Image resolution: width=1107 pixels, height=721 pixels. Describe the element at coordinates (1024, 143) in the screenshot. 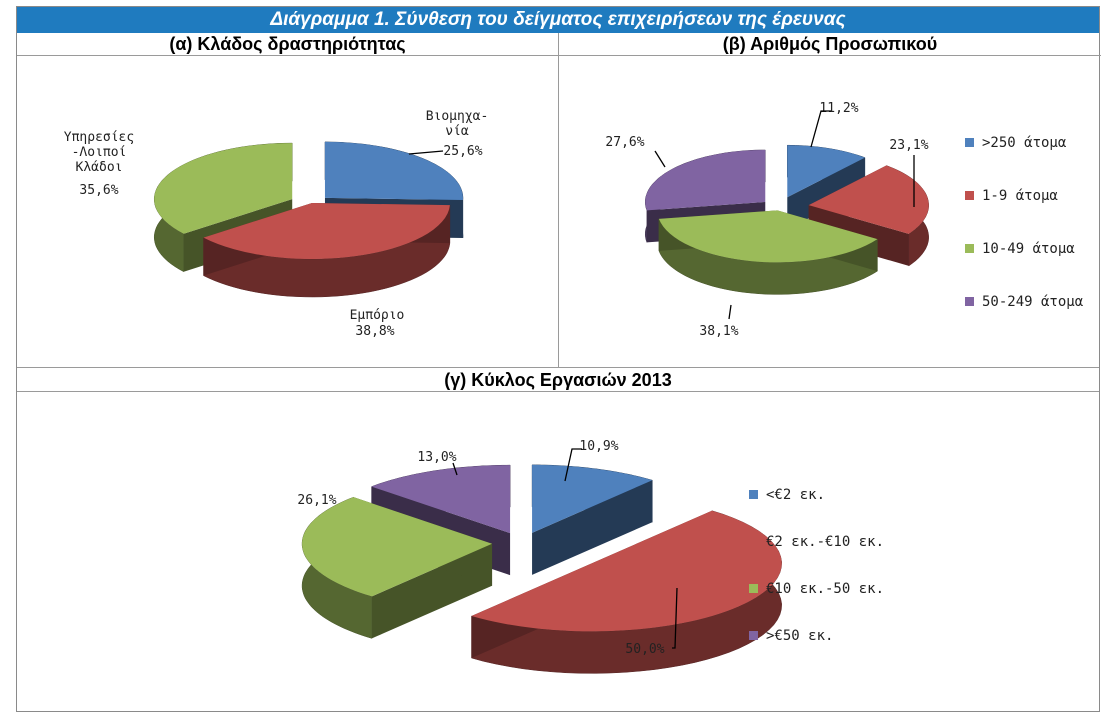

I see `chart-b-legend-label-0: >250 άτομα` at that location.